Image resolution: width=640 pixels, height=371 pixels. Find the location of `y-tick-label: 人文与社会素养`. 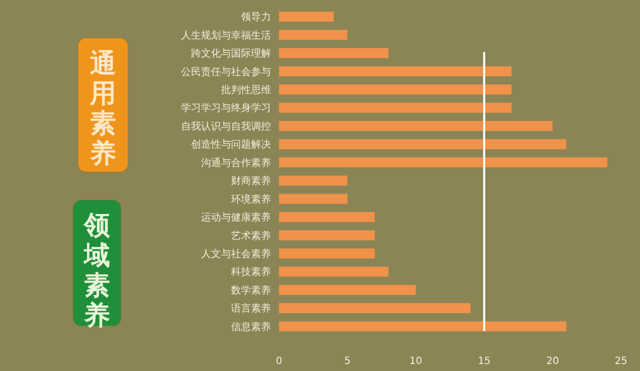

y-tick-label: 人文与社会素养 is located at coordinates (236, 254).